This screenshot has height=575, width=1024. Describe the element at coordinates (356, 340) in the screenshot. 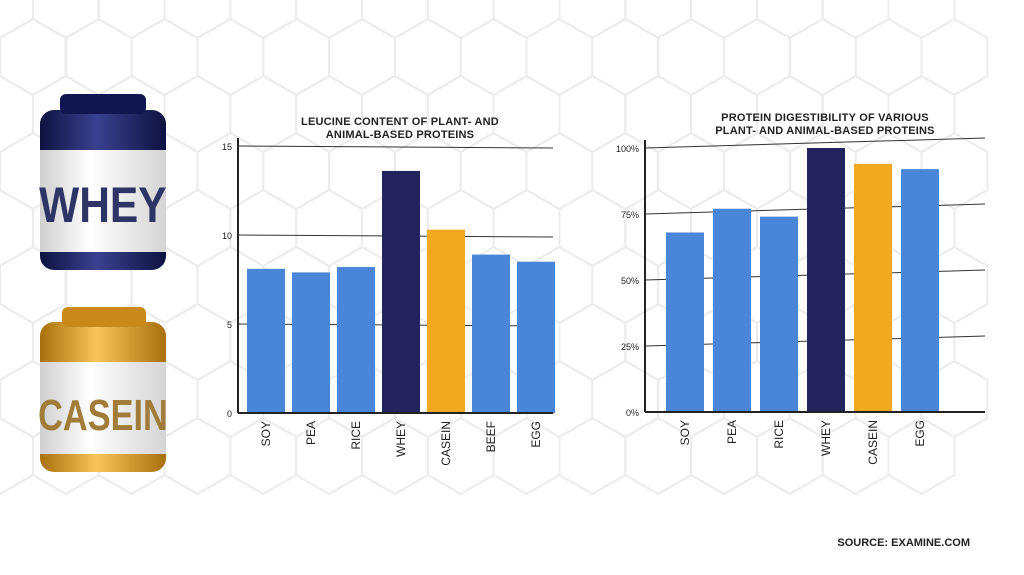

I see `chart1-bar-rice` at that location.